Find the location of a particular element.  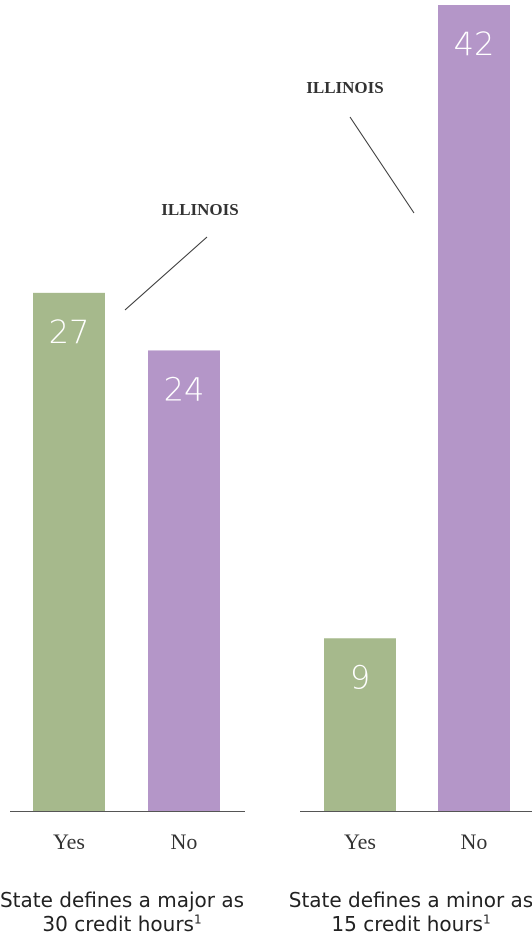

caption-text: State defines a minor as 15 credit hours is located at coordinates (410, 912).